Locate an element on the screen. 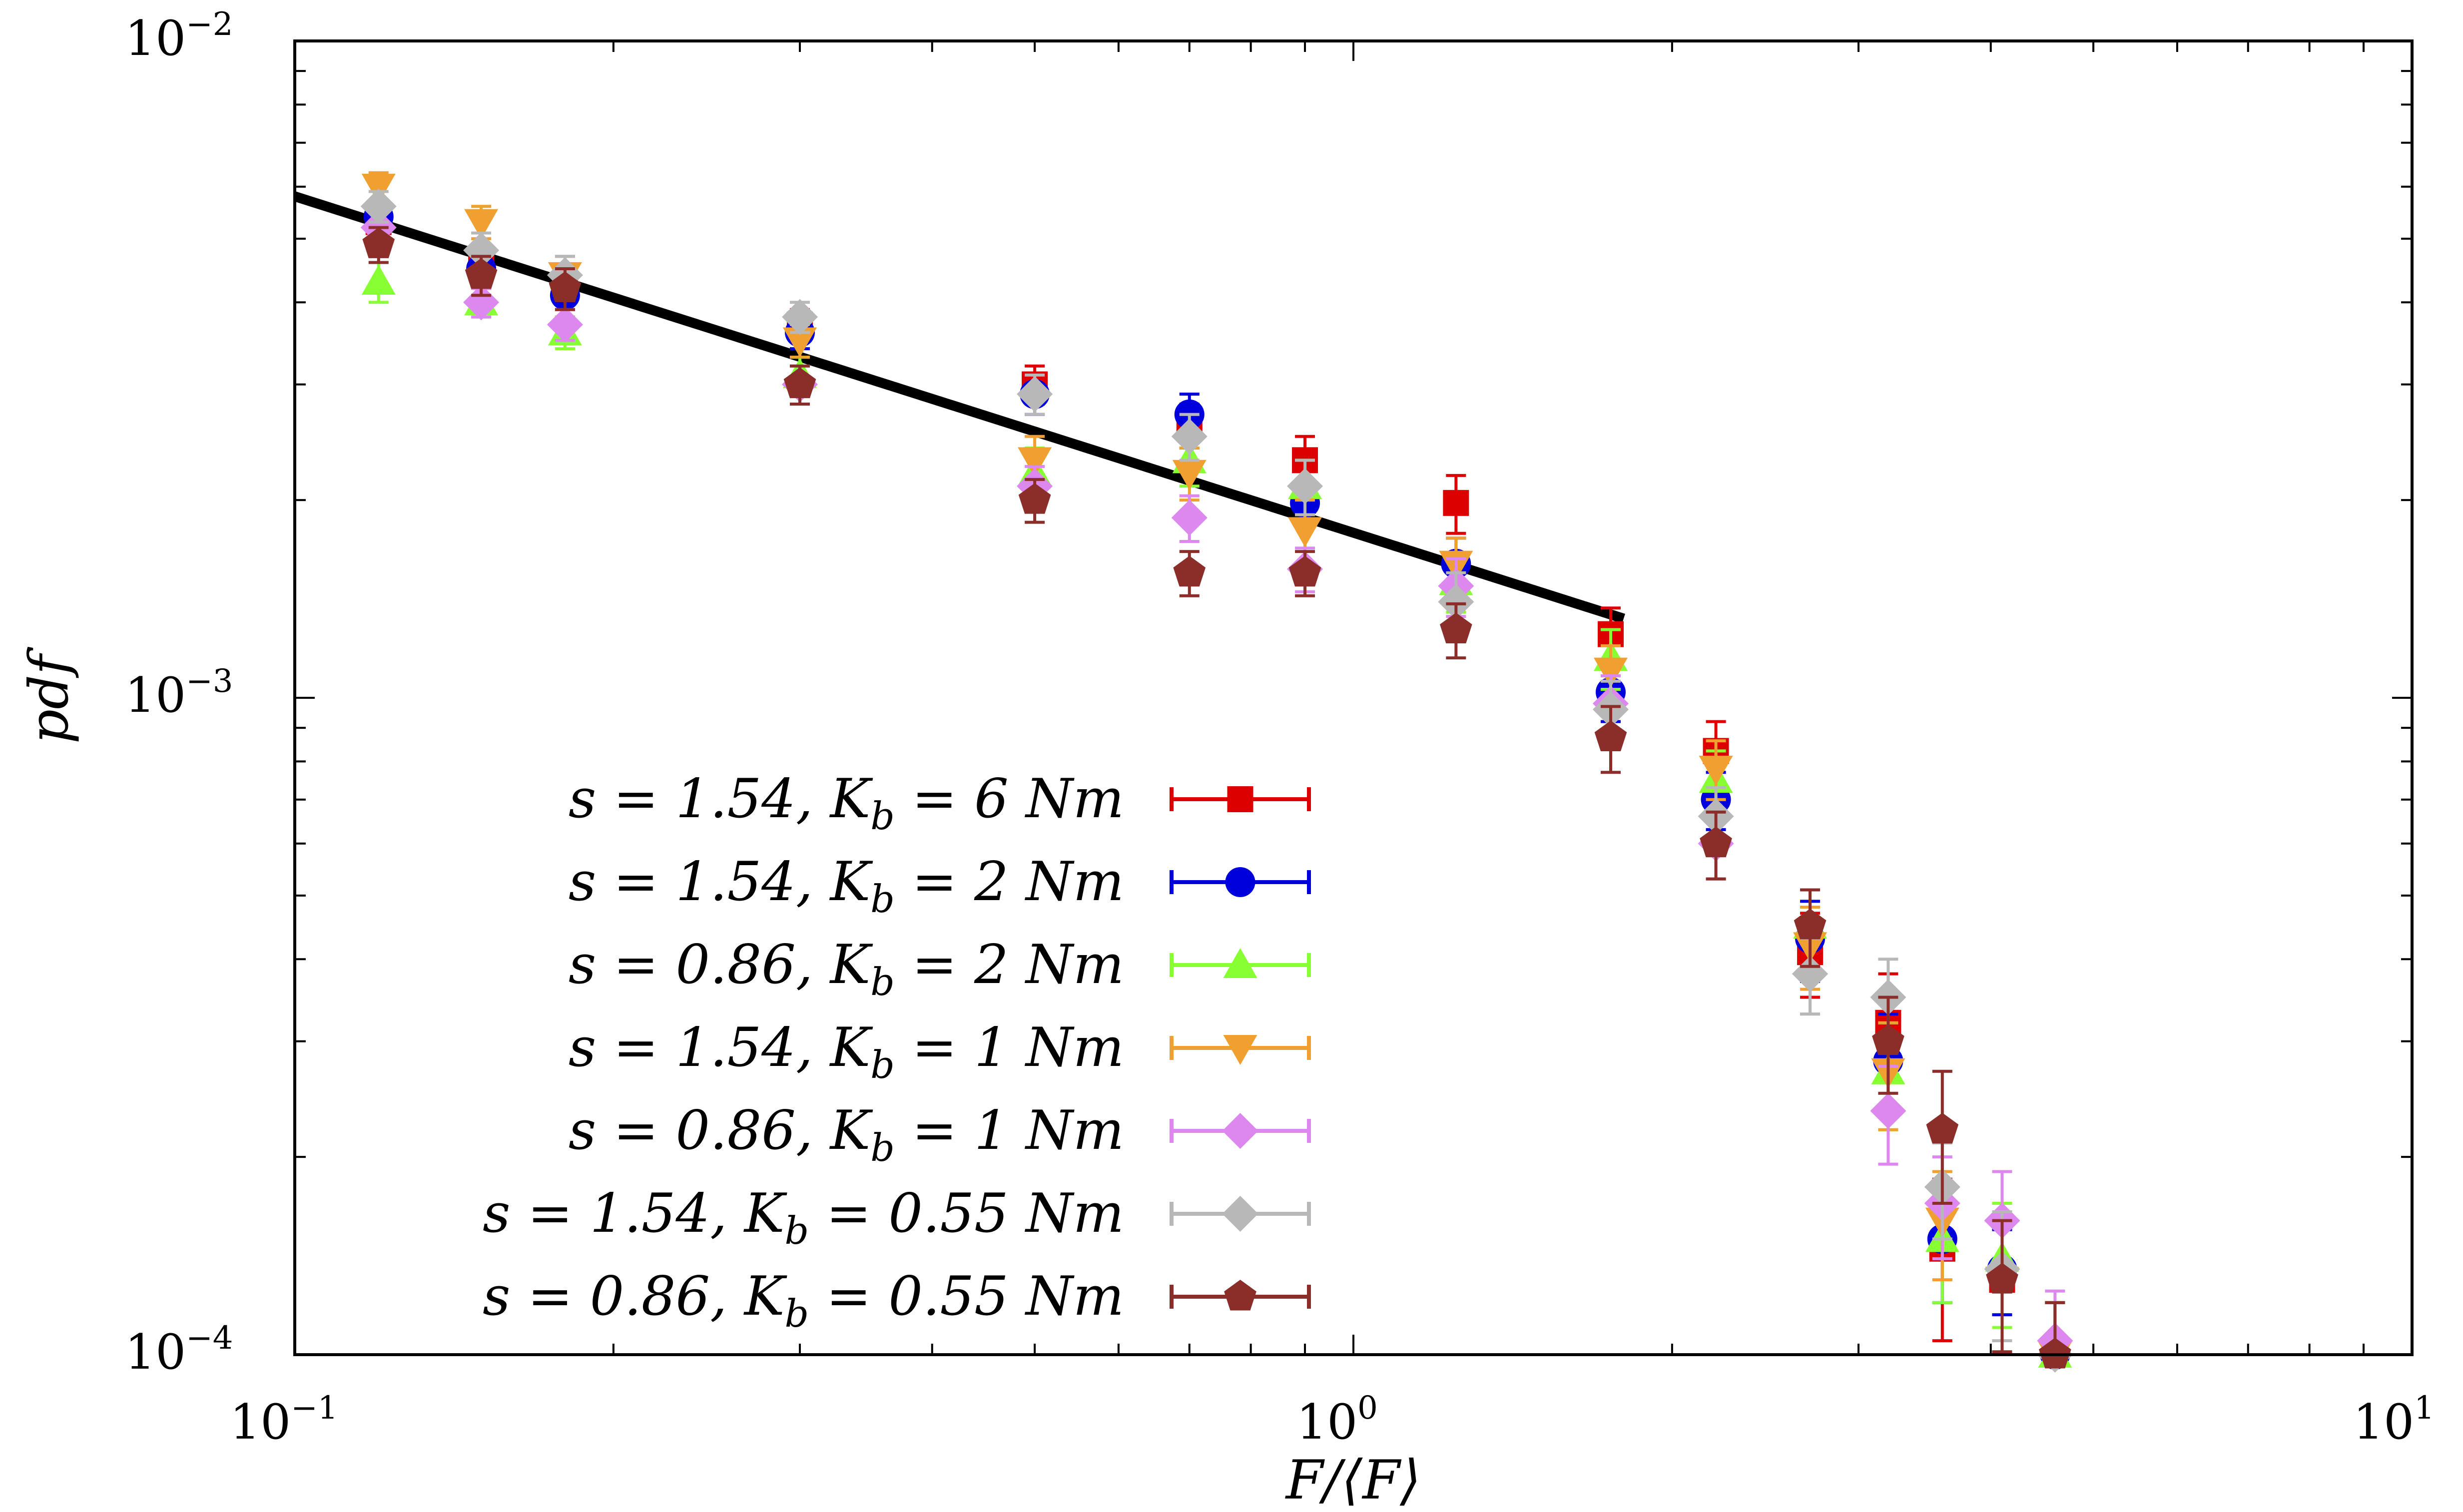 Image resolution: width=2463 pixels, height=1512 pixels. legend-entry-6: s = 0.86, Kb = 0.55 Nm is located at coordinates (897, 1300).